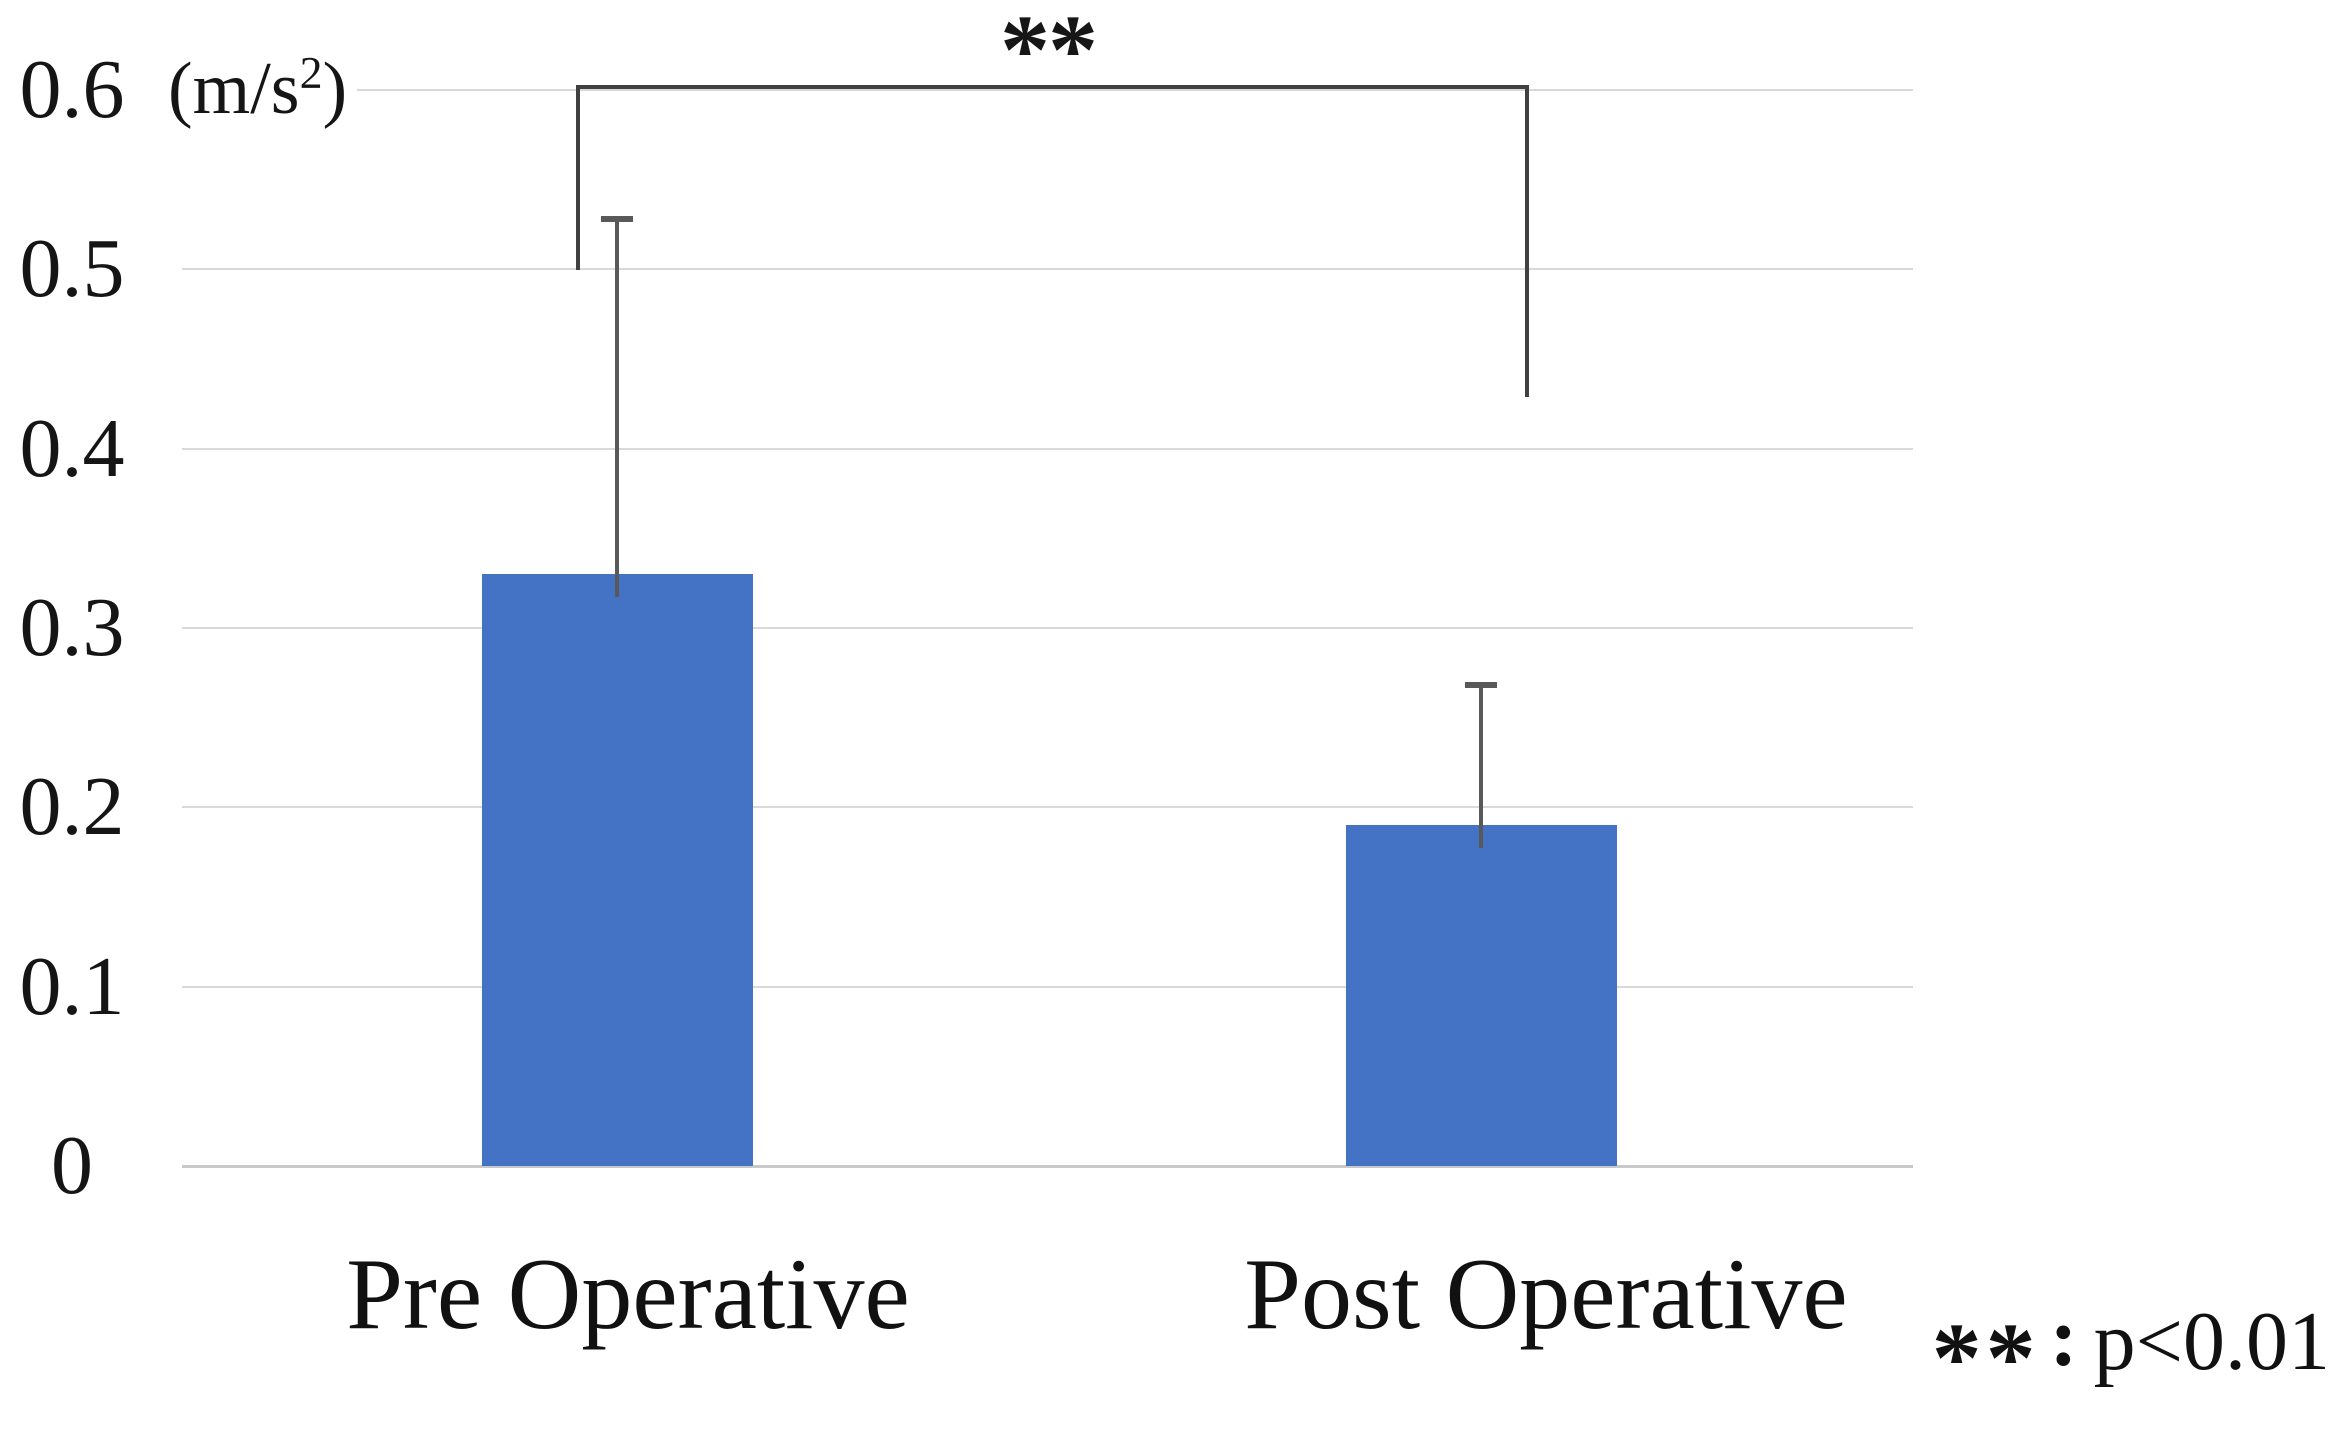 The width and height of the screenshot is (2344, 1436). I want to click on unit-prefix: (m/s, so click(234, 89).